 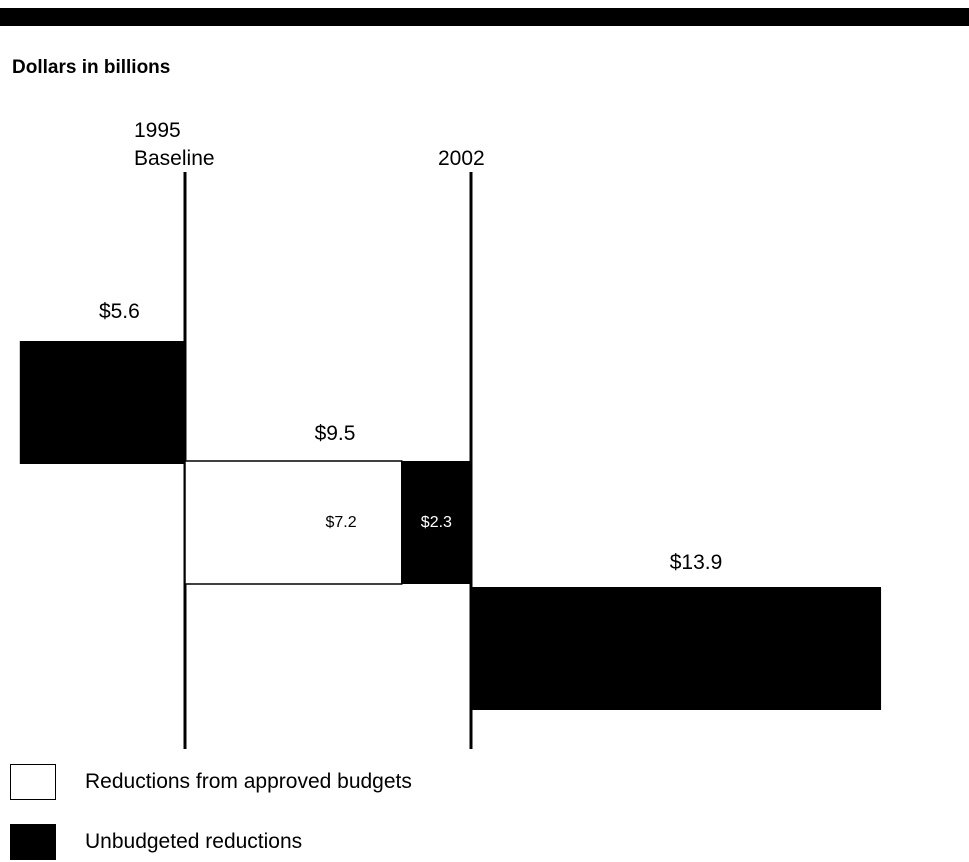 What do you see at coordinates (293, 522) in the screenshot?
I see `bar-approved-1995-2002` at bounding box center [293, 522].